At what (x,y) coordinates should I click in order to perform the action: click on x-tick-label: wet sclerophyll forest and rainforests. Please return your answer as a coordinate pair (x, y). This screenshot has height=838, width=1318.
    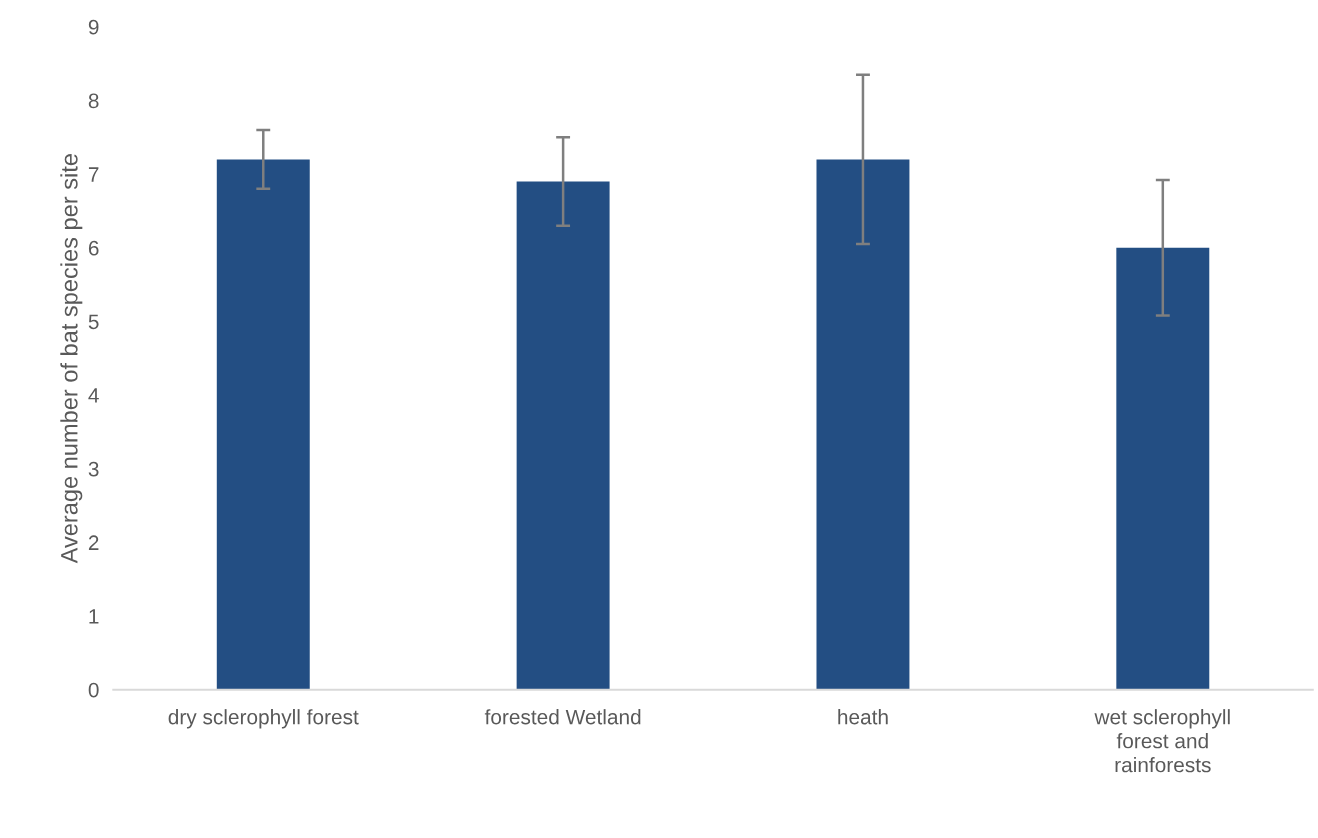
    Looking at the image, I should click on (1162, 741).